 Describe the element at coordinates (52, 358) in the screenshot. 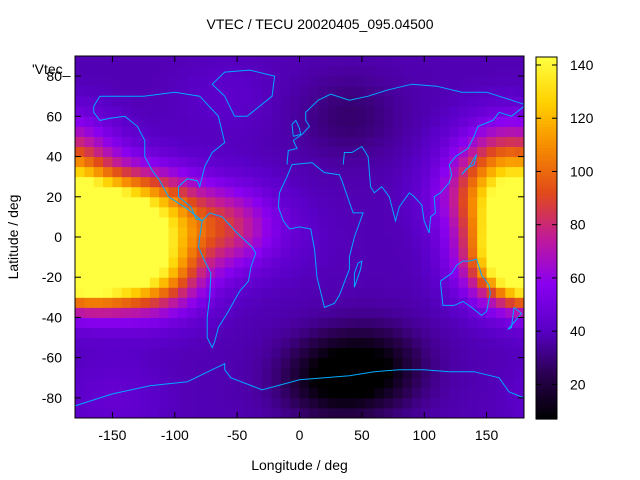

I see `y-tick-label: -60` at that location.